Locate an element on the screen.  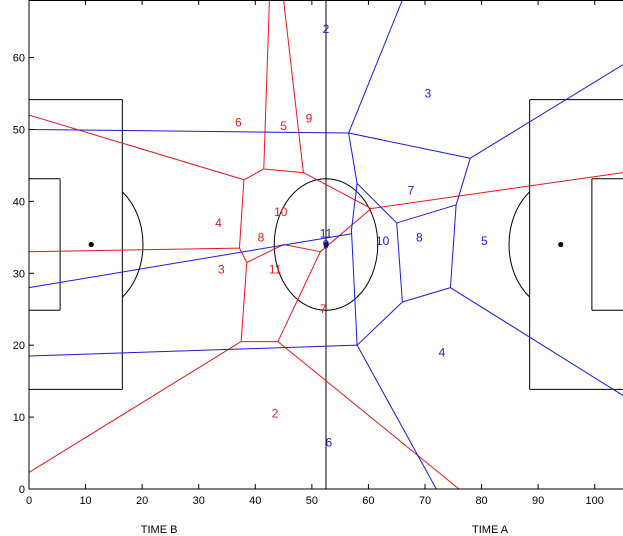
player-dots-layer is located at coordinates (326, 244).